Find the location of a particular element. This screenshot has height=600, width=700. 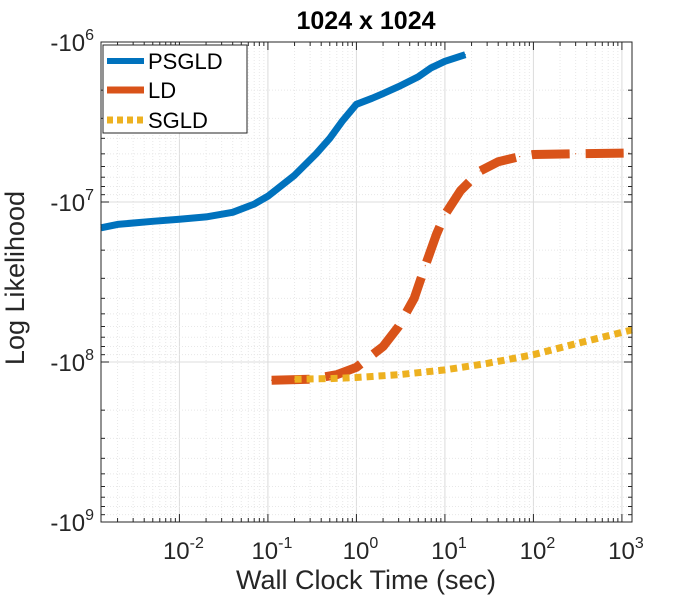

x-tick-label: 10³ is located at coordinates (626, 550).